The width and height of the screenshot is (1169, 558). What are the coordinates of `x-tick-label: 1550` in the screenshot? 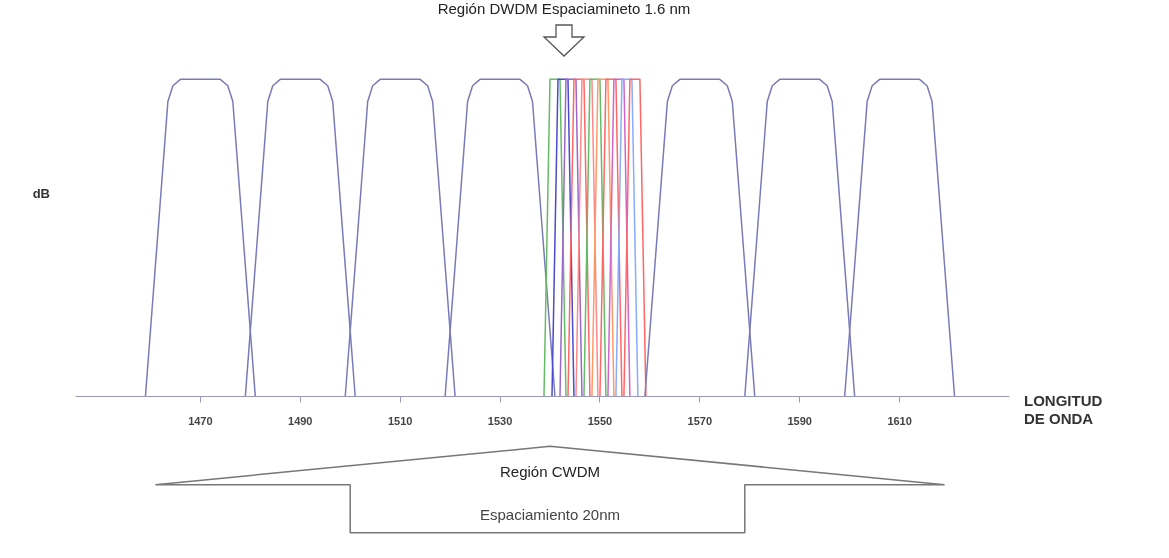 It's located at (600, 420).